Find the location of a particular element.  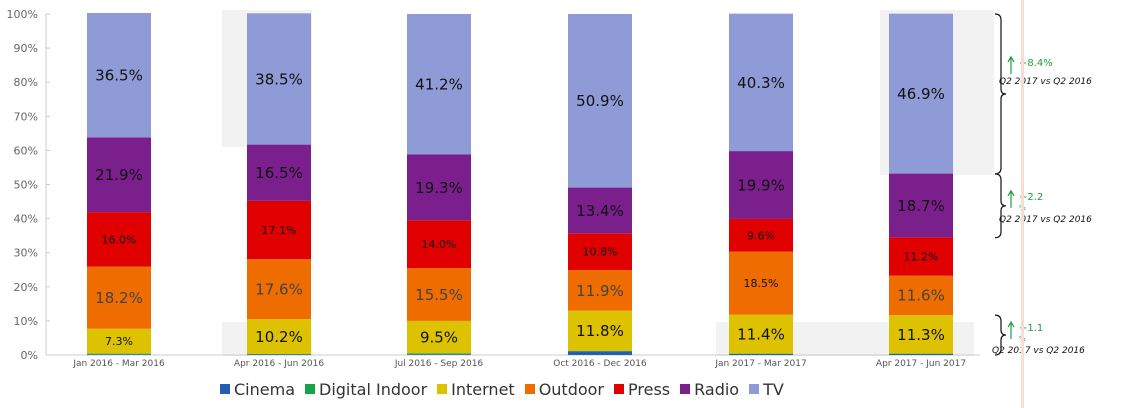

data-label: 38.5% is located at coordinates (279, 79).